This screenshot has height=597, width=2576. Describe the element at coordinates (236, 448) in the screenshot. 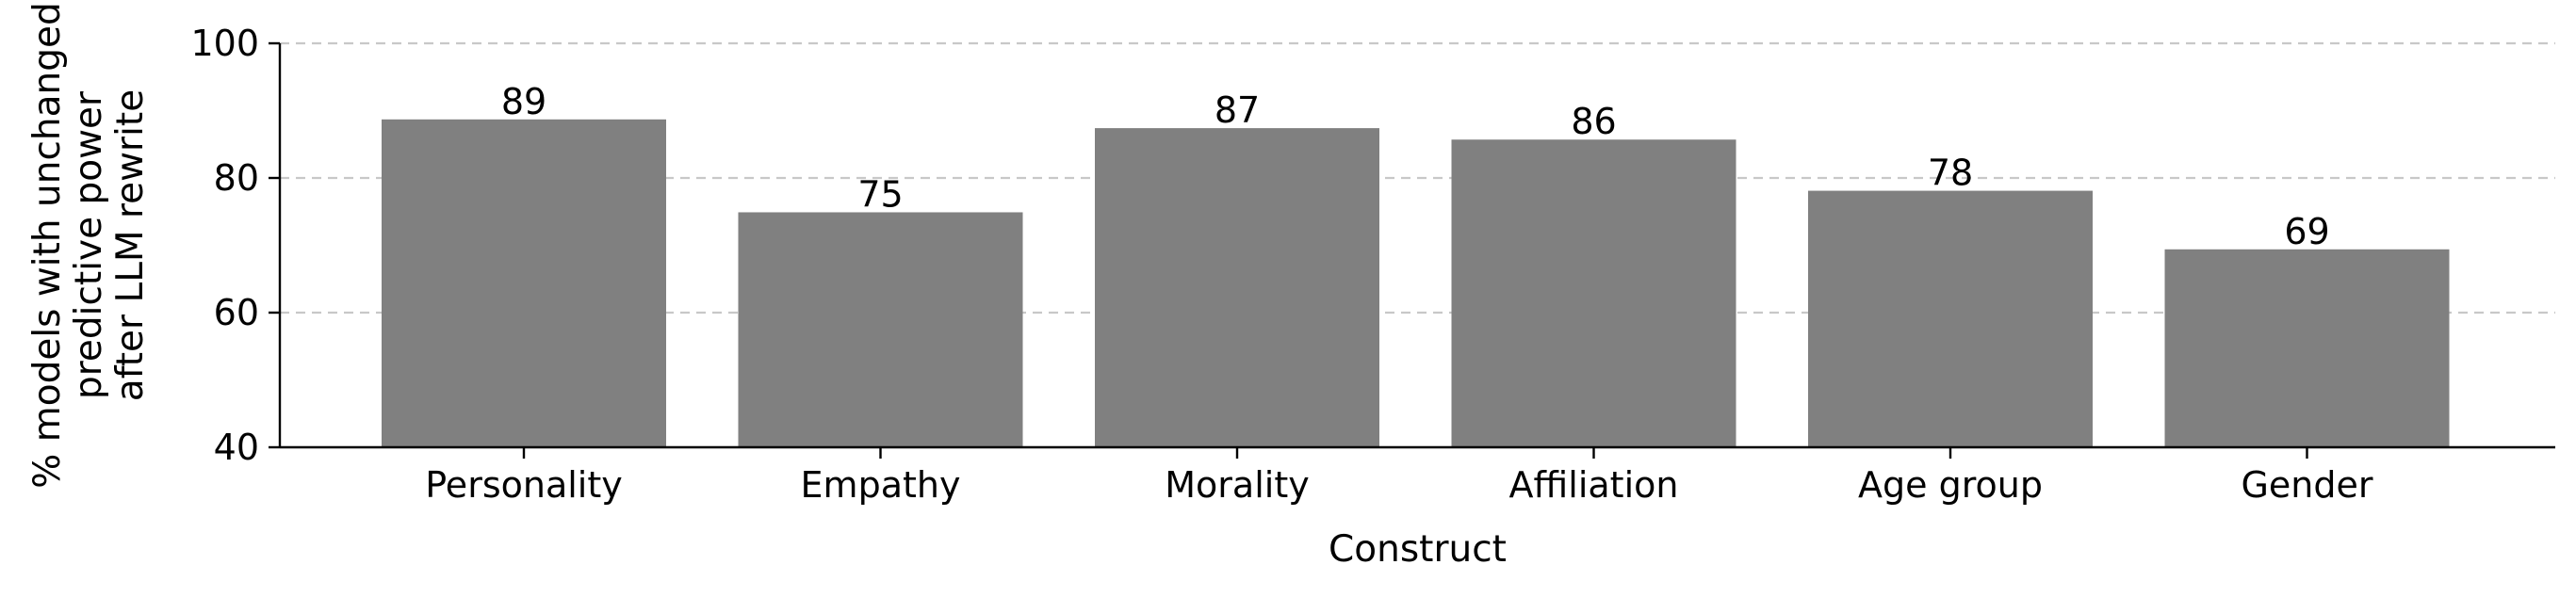

I see `y-tick-label: 40` at that location.